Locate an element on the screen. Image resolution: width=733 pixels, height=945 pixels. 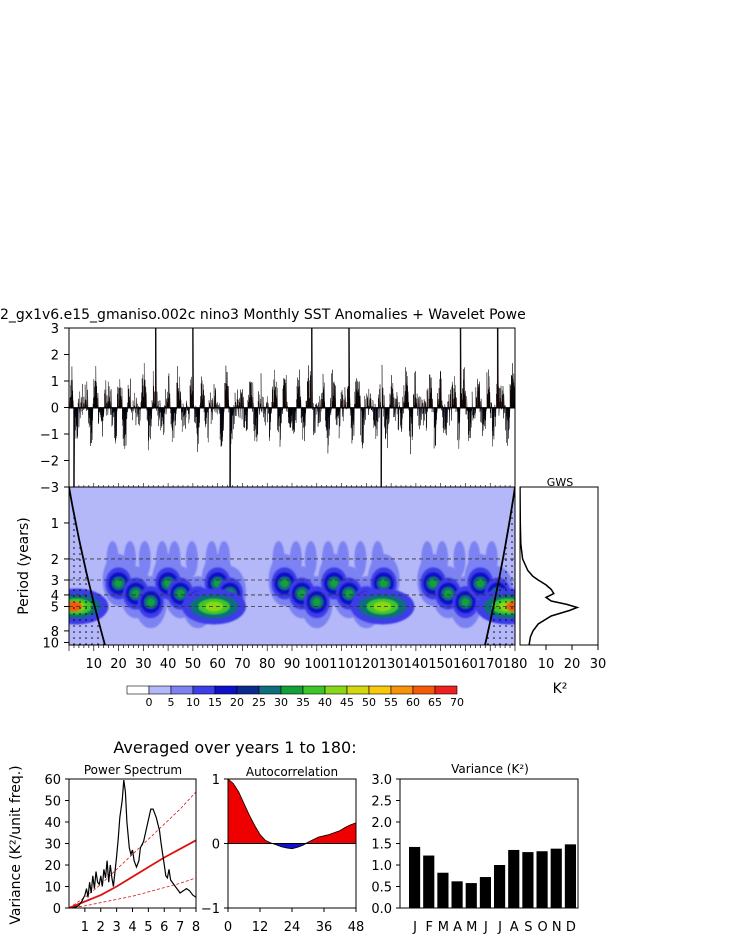
variance-month-label: D is located at coordinates (571, 927).